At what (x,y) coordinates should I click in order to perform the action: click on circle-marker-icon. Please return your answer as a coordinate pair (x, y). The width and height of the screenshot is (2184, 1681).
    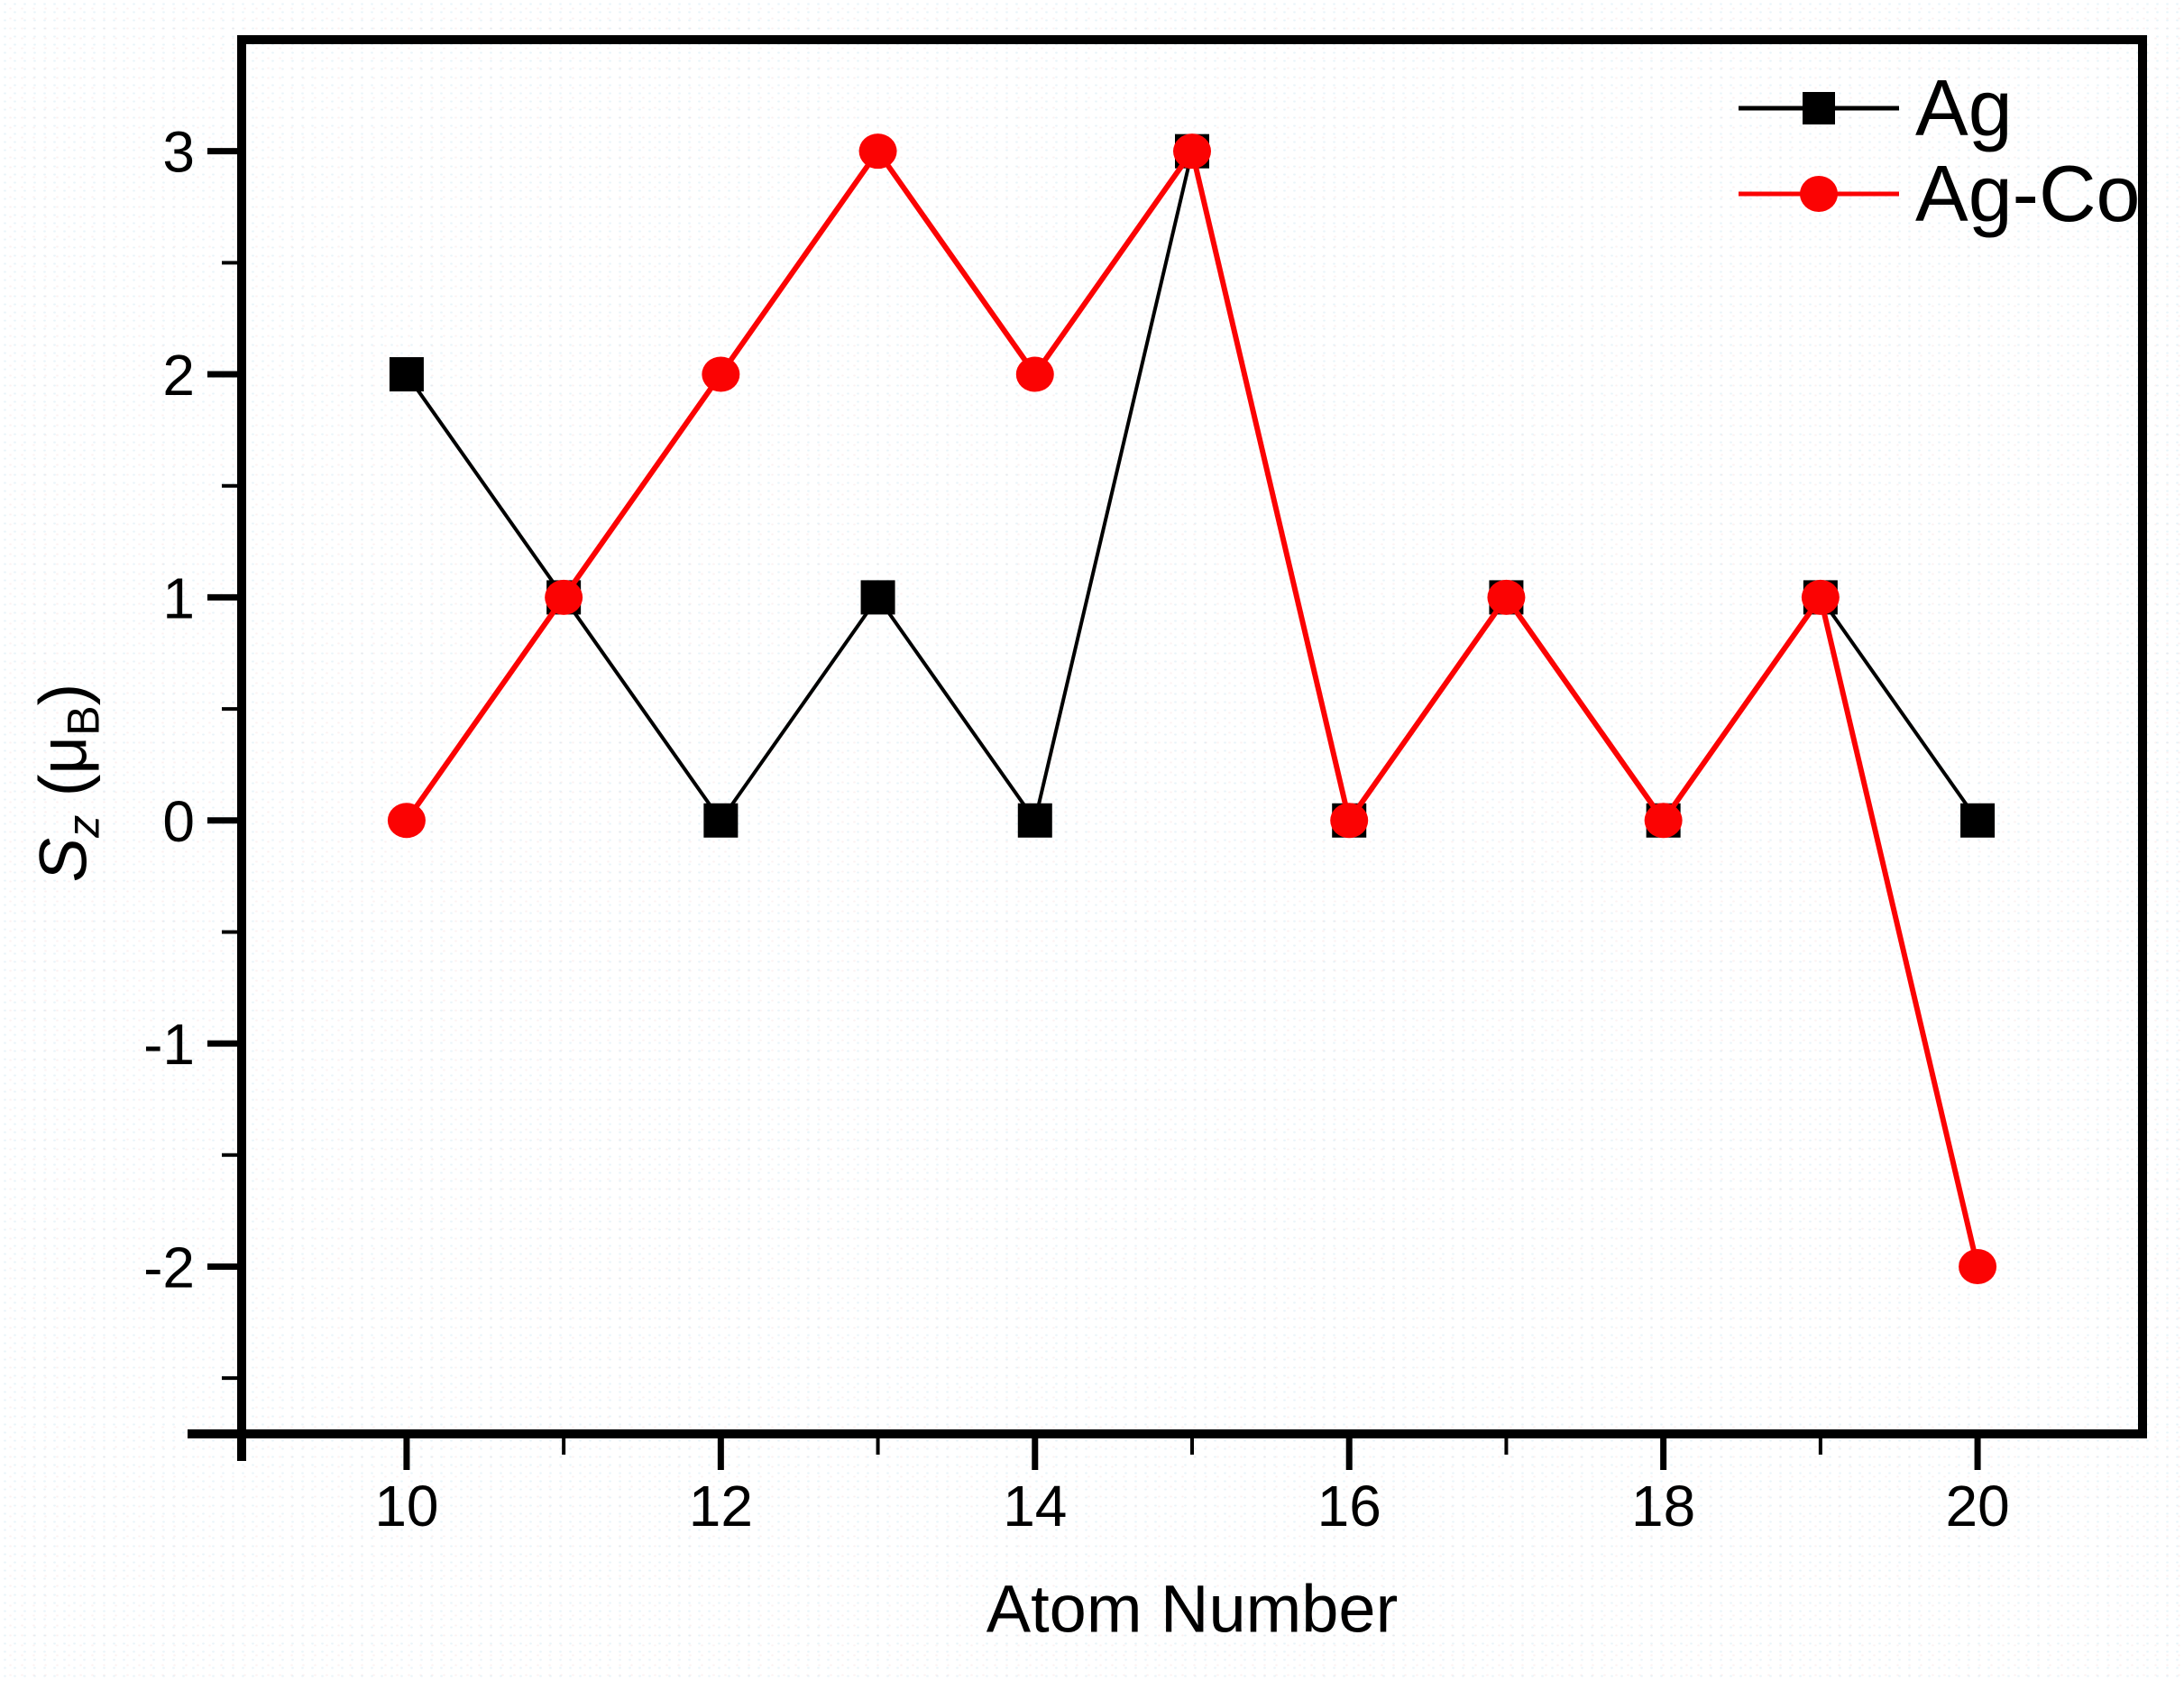
    Looking at the image, I should click on (1819, 193).